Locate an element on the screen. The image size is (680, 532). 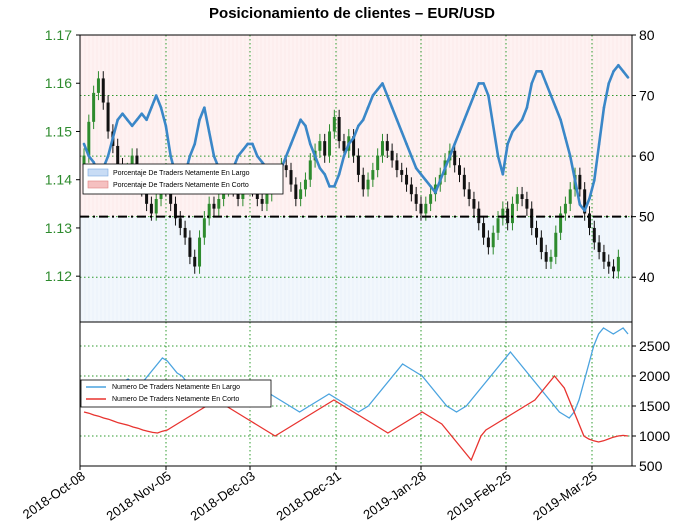
date-tick-label: 2019-Feb-25 is located at coordinates (479, 495).